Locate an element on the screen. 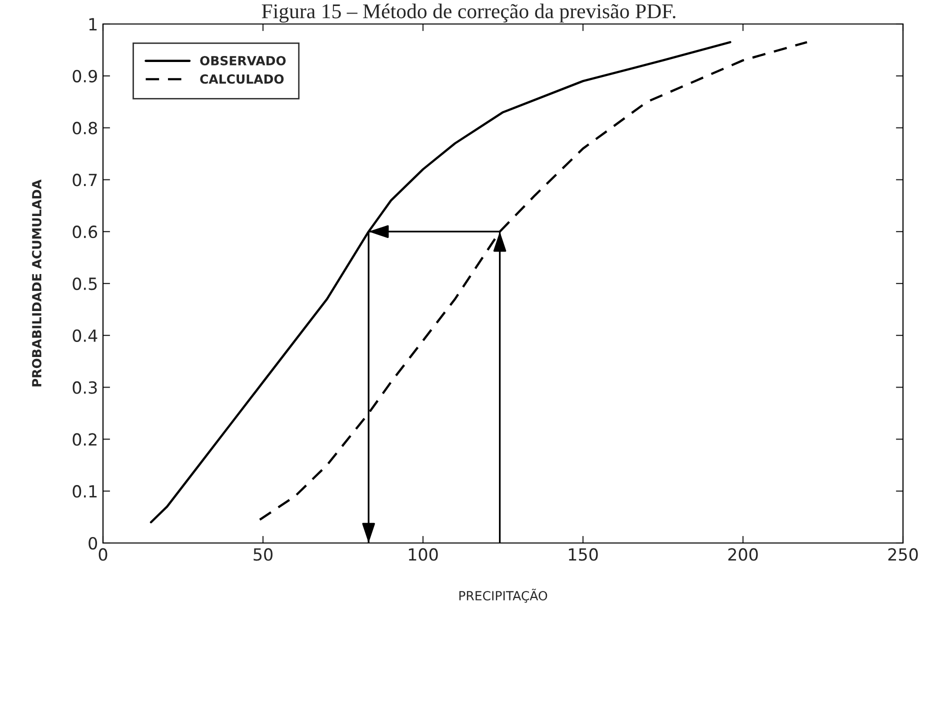  y-tick-label: 0.3 is located at coordinates (84, 387).